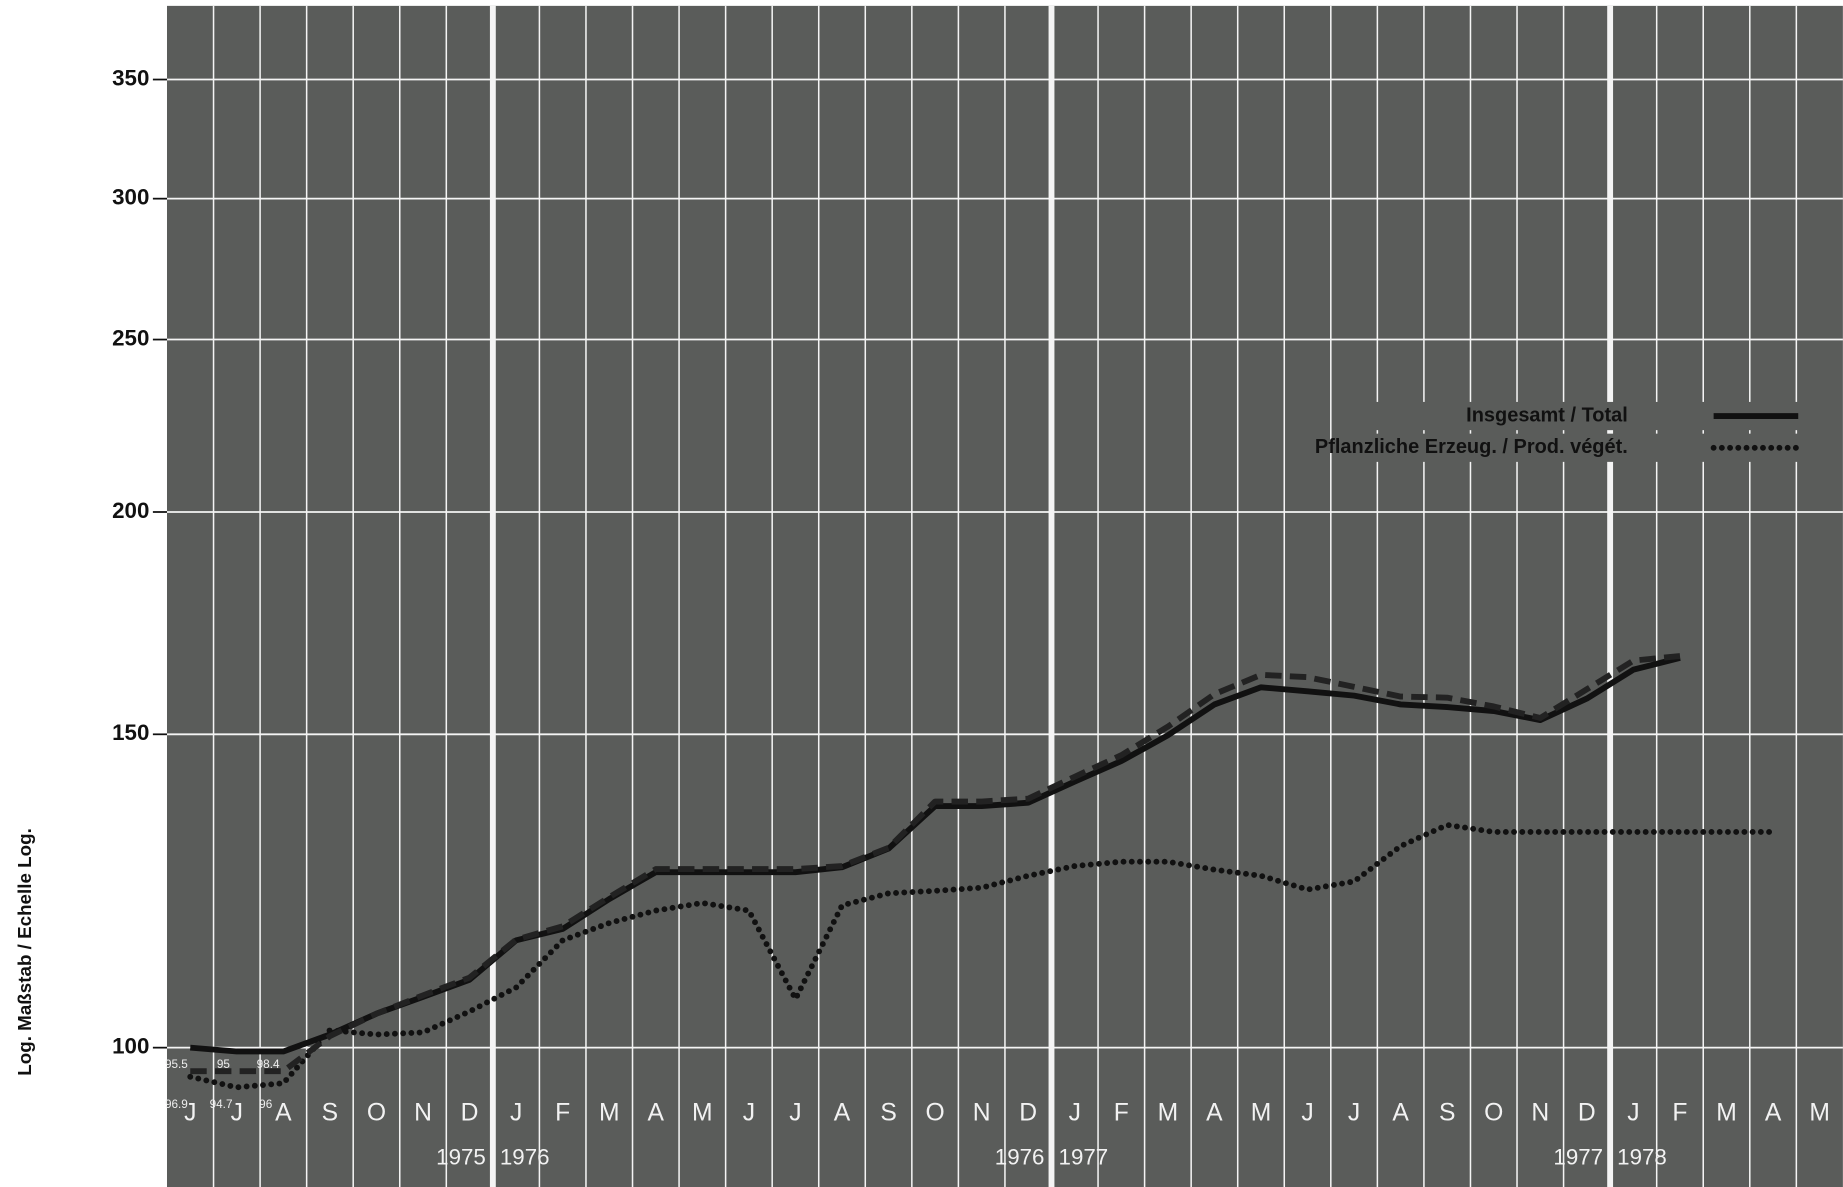  What do you see at coordinates (176, 1064) in the screenshot?
I see `annotation: 95.5` at bounding box center [176, 1064].